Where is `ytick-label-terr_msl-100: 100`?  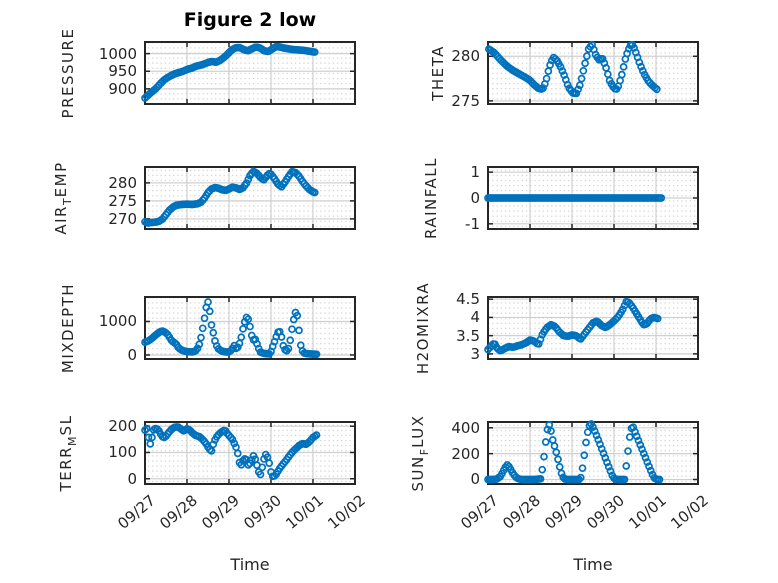
ytick-label-terr_msl-100: 100 is located at coordinates (122, 452).